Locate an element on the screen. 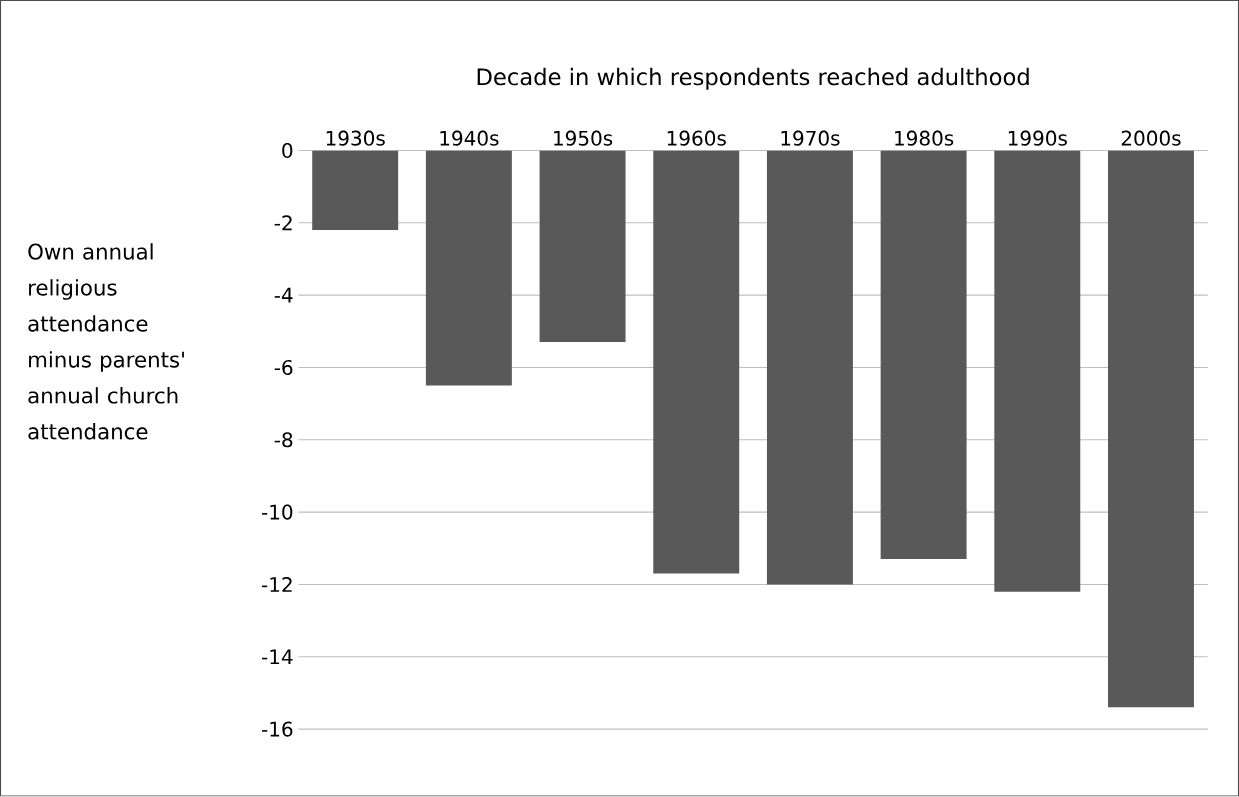  x-tick-label: 1970s is located at coordinates (810, 138).